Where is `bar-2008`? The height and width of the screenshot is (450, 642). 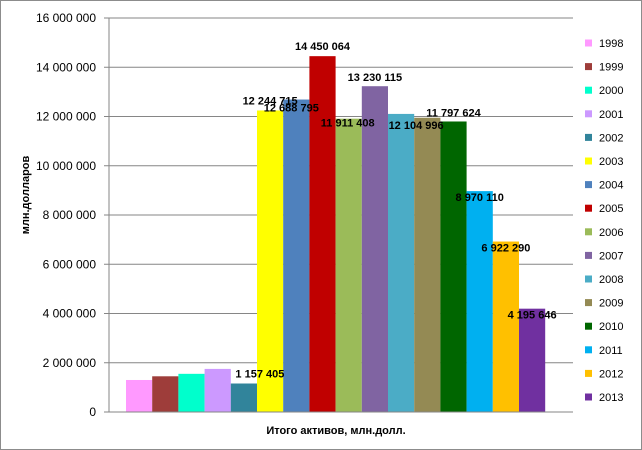
bar-2008 is located at coordinates (401, 262).